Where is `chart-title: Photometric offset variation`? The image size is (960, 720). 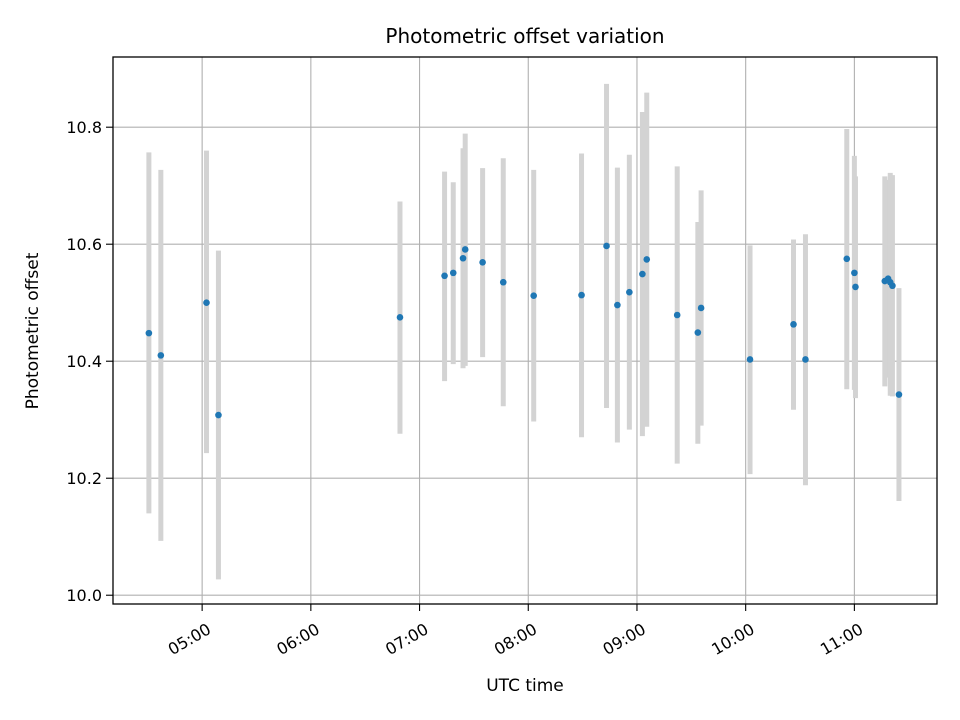 chart-title: Photometric offset variation is located at coordinates (524, 36).